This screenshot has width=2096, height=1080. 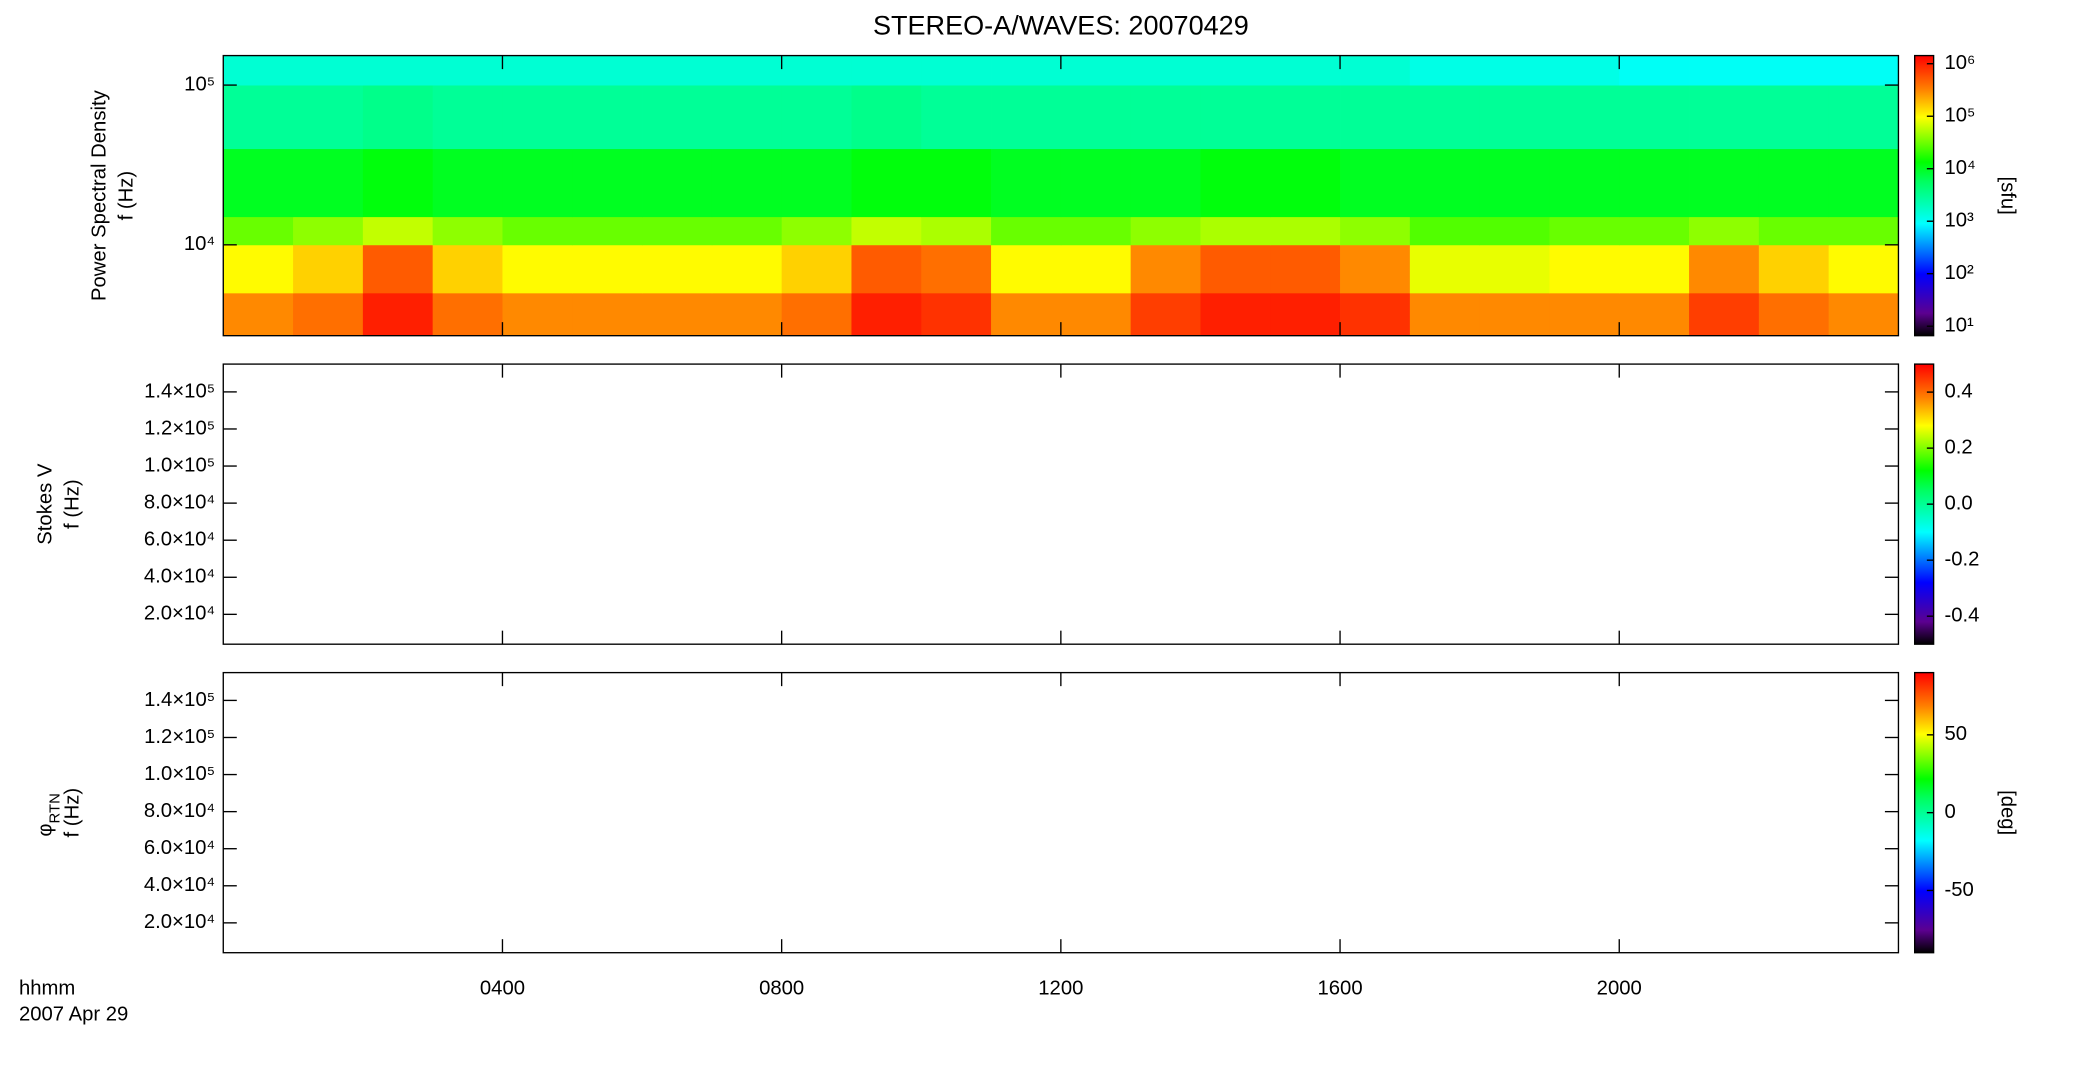 I want to click on colorbar-tick-label: -0.4, so click(x=1961, y=616).